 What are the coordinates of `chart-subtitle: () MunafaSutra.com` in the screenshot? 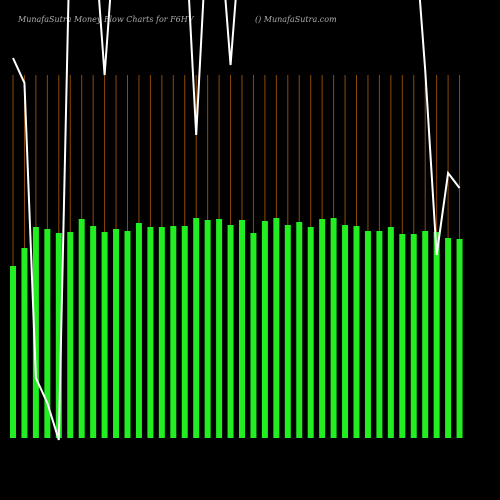 It's located at (296, 19).